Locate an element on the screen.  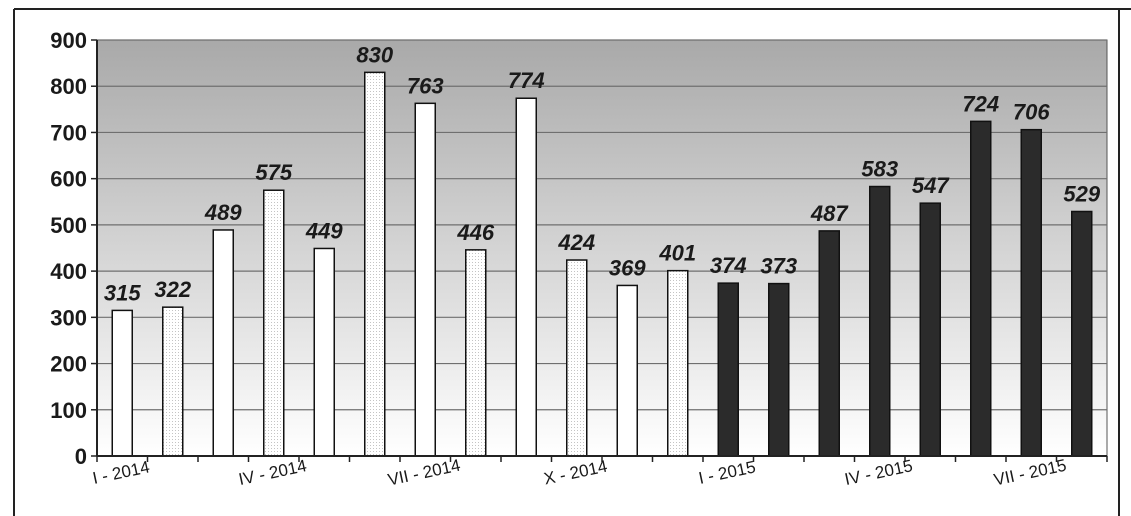
data-label: 575 is located at coordinates (273, 172).